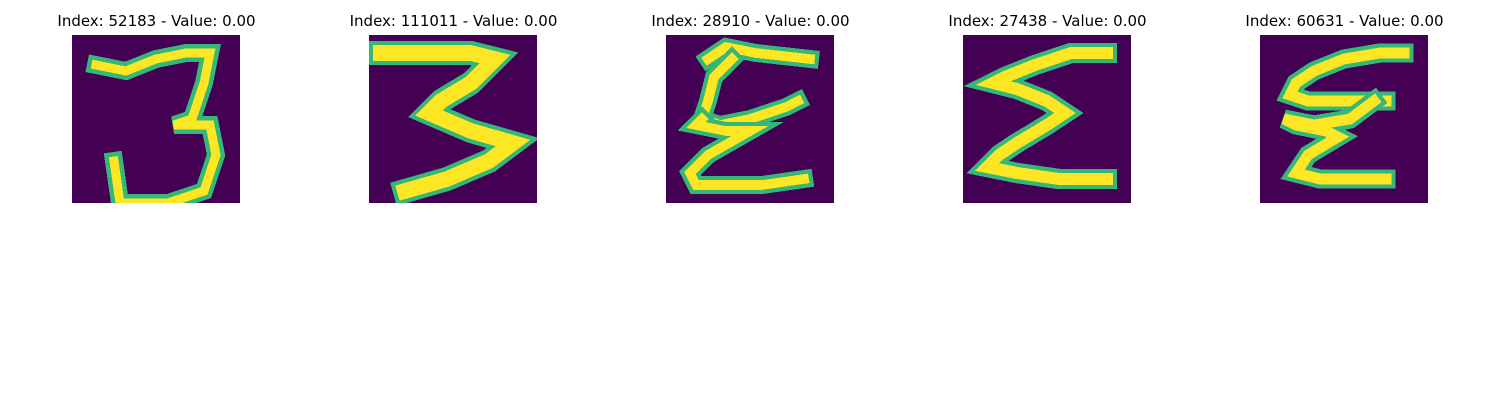  I want to click on image-panel-3: Index: 28910 - Value: 0.00, so click(750, 105).